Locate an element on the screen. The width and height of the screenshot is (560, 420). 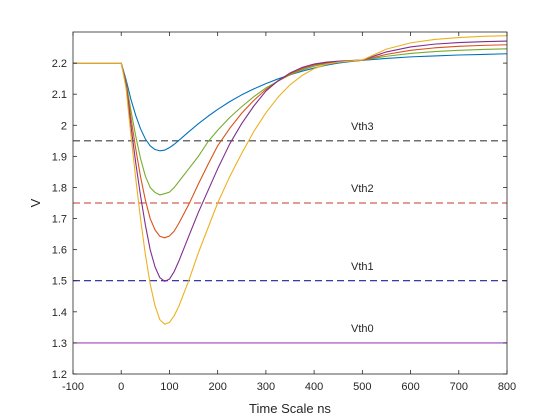
x-tick-label: 200 is located at coordinates (217, 387).